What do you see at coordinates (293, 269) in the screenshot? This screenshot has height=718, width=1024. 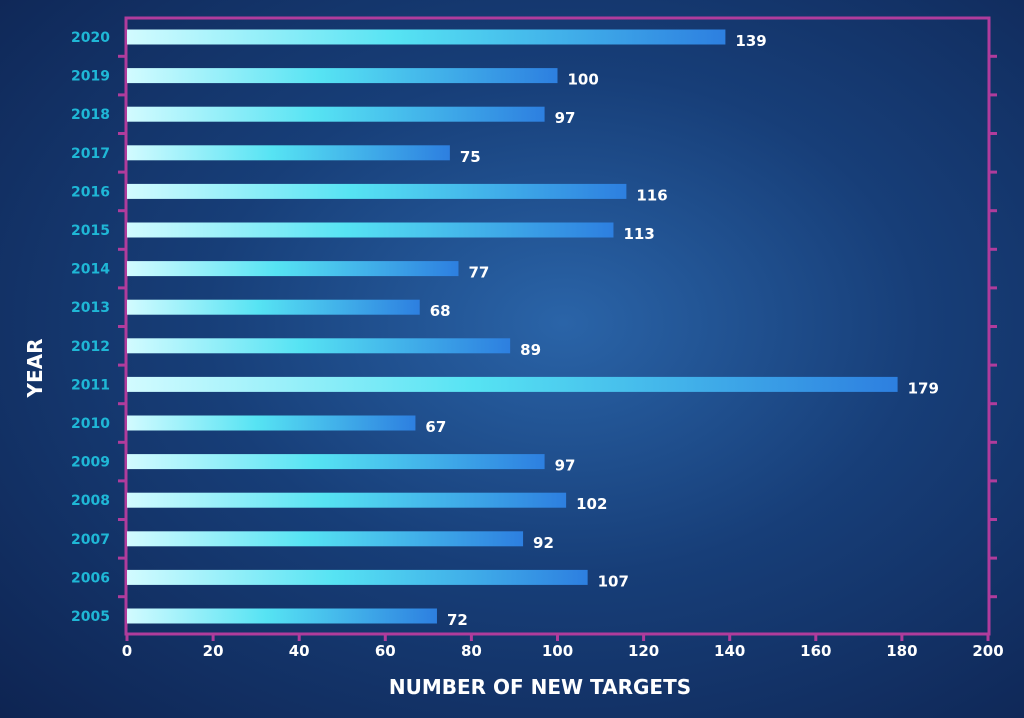 I see `bar-2014` at bounding box center [293, 269].